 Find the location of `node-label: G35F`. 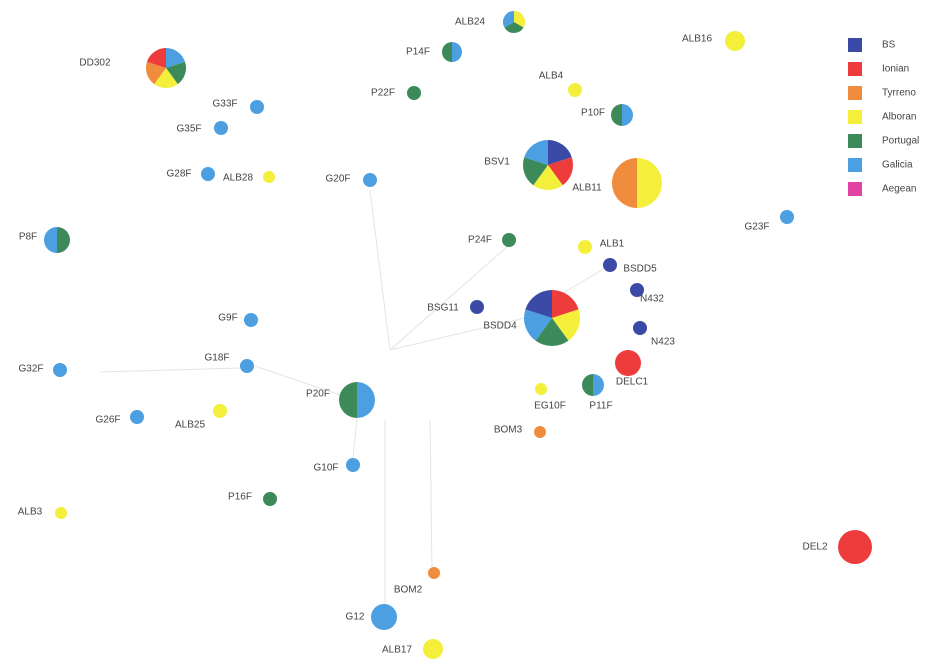

node-label: G35F is located at coordinates (188, 129).